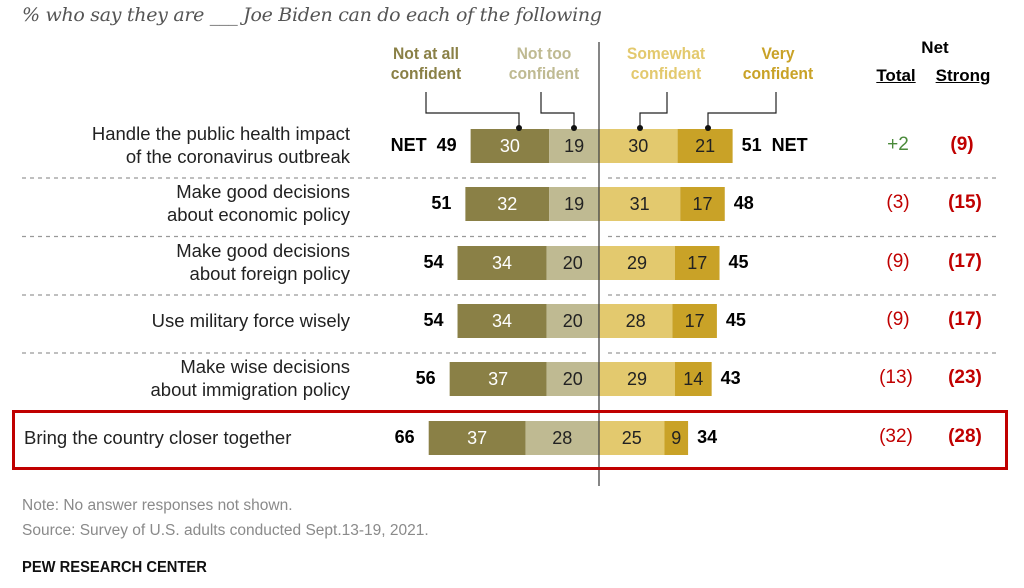 Image resolution: width=1024 pixels, height=588 pixels. What do you see at coordinates (653, 109) in the screenshot?
I see `legend-leader-line-somewhat` at bounding box center [653, 109].